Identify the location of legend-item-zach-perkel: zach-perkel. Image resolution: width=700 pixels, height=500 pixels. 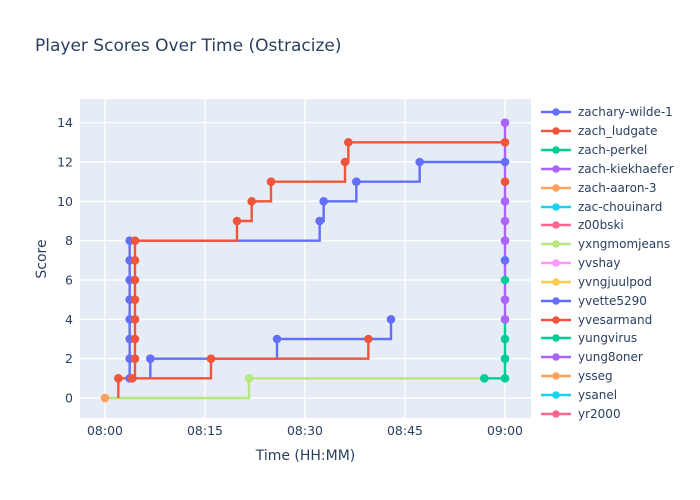
(607, 150).